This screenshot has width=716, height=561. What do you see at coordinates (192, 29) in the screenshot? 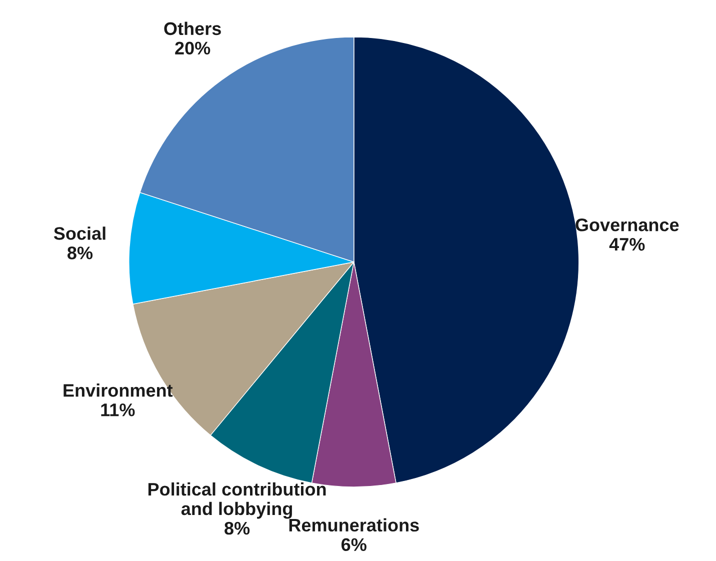
I see `slice-label: Others` at bounding box center [192, 29].